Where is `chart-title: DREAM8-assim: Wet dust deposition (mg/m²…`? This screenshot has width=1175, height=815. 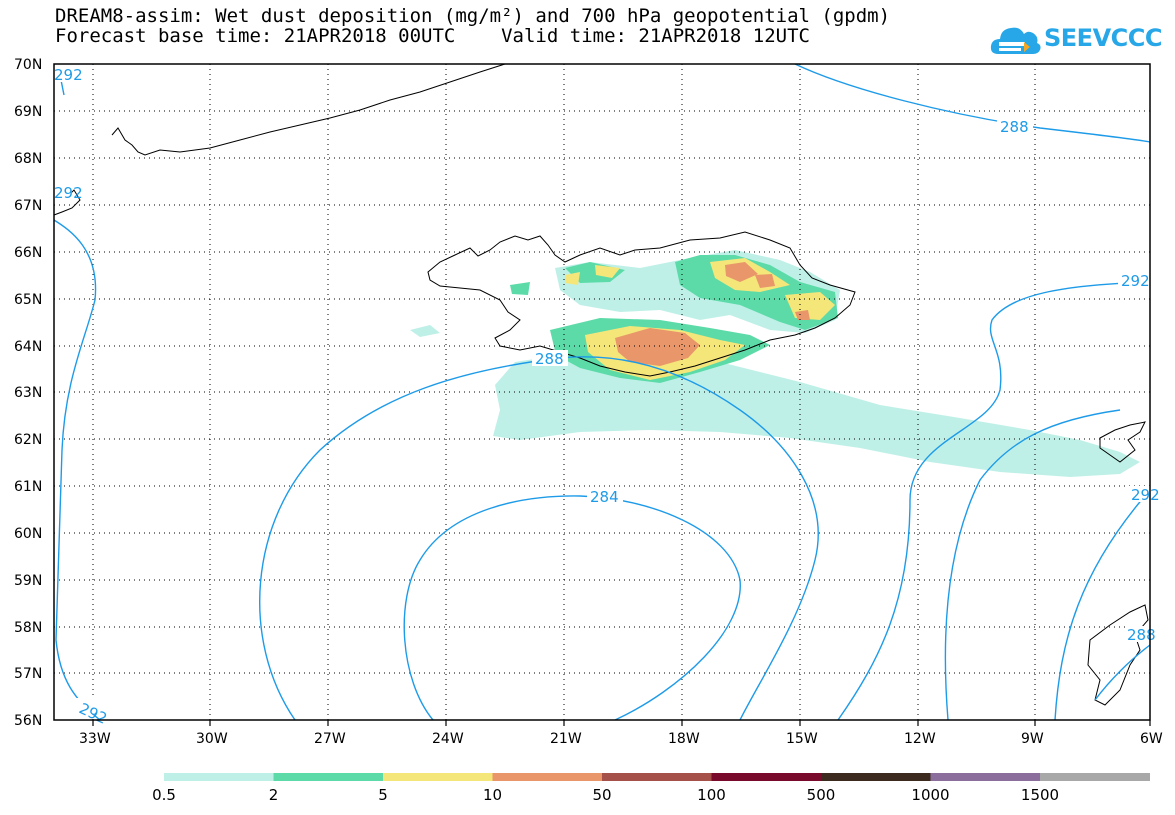
chart-title: DREAM8-assim: Wet dust deposition (mg/m²… is located at coordinates (473, 16).